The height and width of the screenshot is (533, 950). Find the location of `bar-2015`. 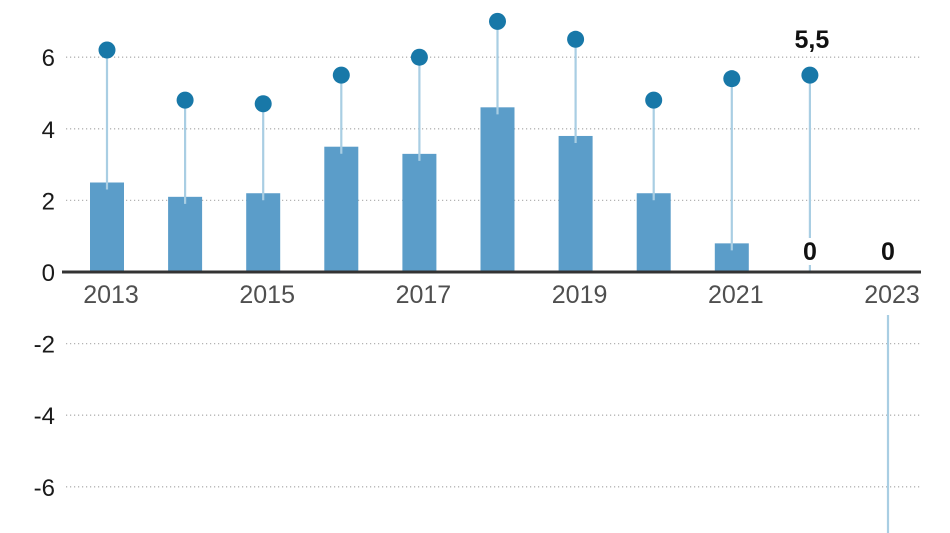

bar-2015 is located at coordinates (263, 232).